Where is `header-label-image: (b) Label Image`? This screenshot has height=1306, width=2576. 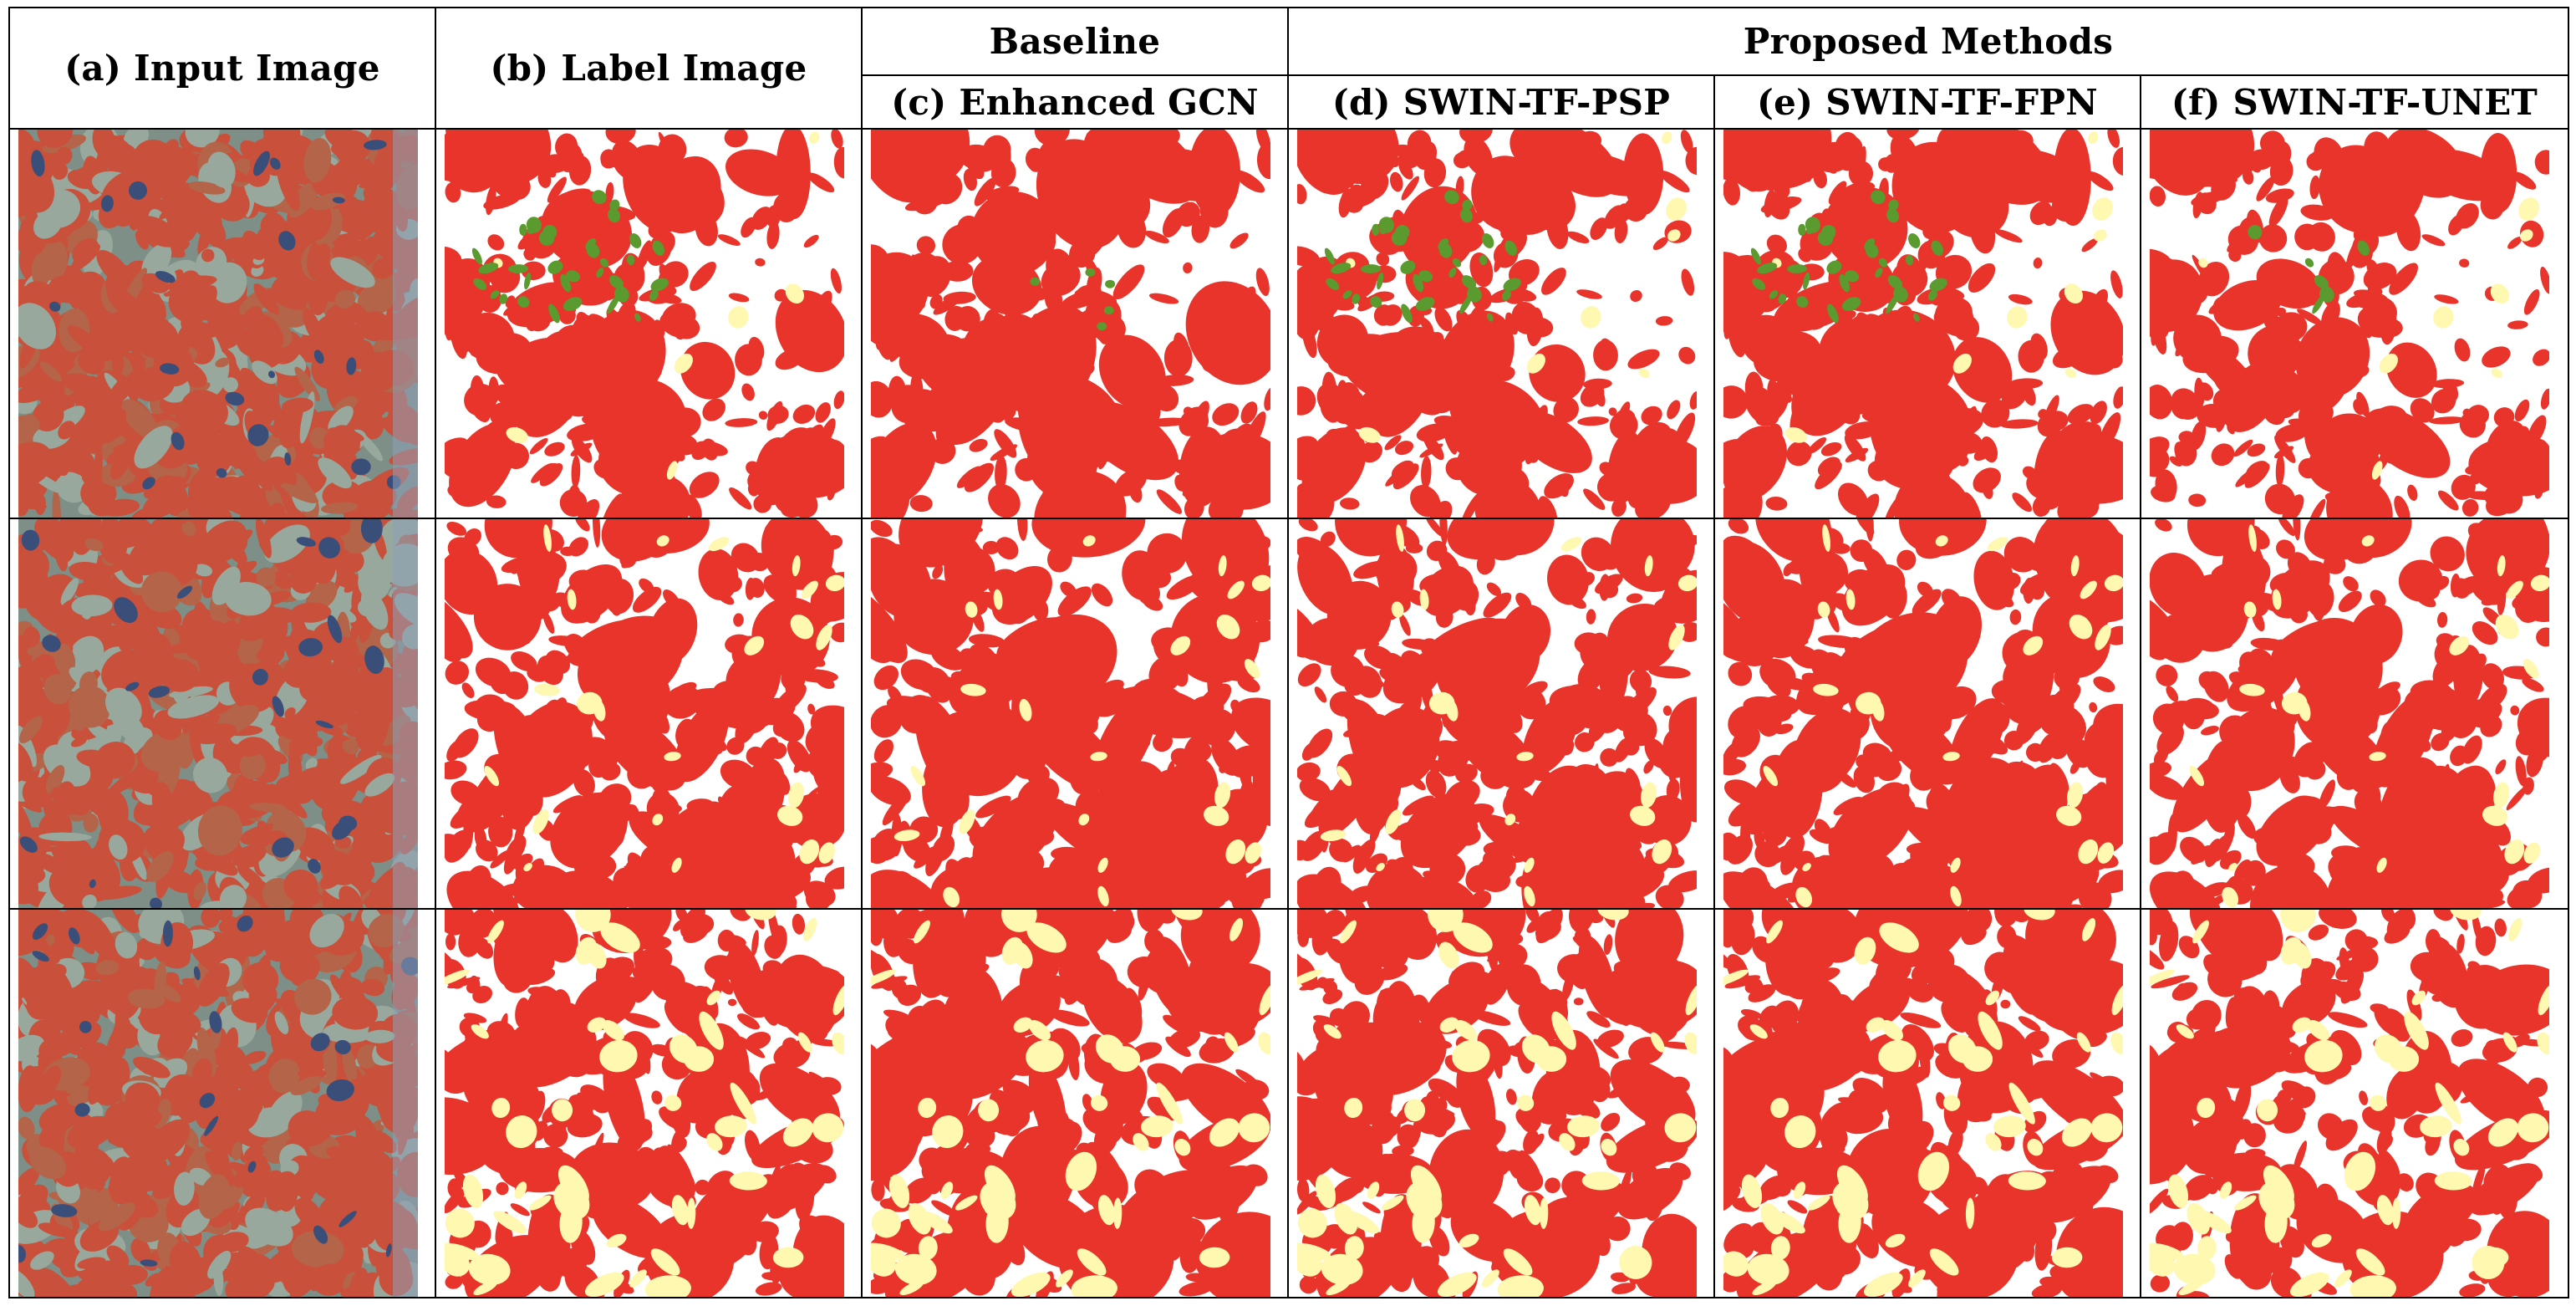
header-label-image: (b) Label Image is located at coordinates (648, 68).